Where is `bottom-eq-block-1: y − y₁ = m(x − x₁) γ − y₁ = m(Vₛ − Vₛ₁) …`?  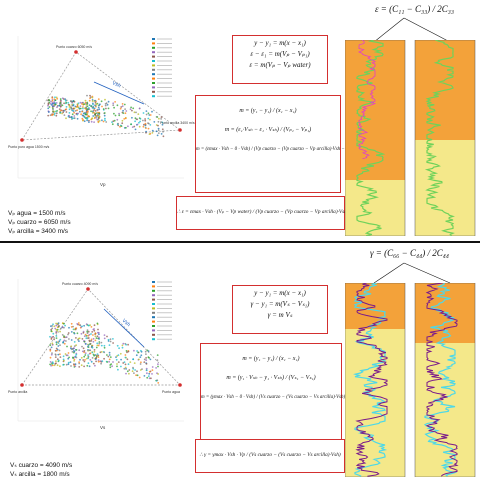 bottom-eq-block-1: y − y₁ = m(x − x₁) γ − y₁ = m(Vₛ − Vₛ₁) … is located at coordinates (280, 309).